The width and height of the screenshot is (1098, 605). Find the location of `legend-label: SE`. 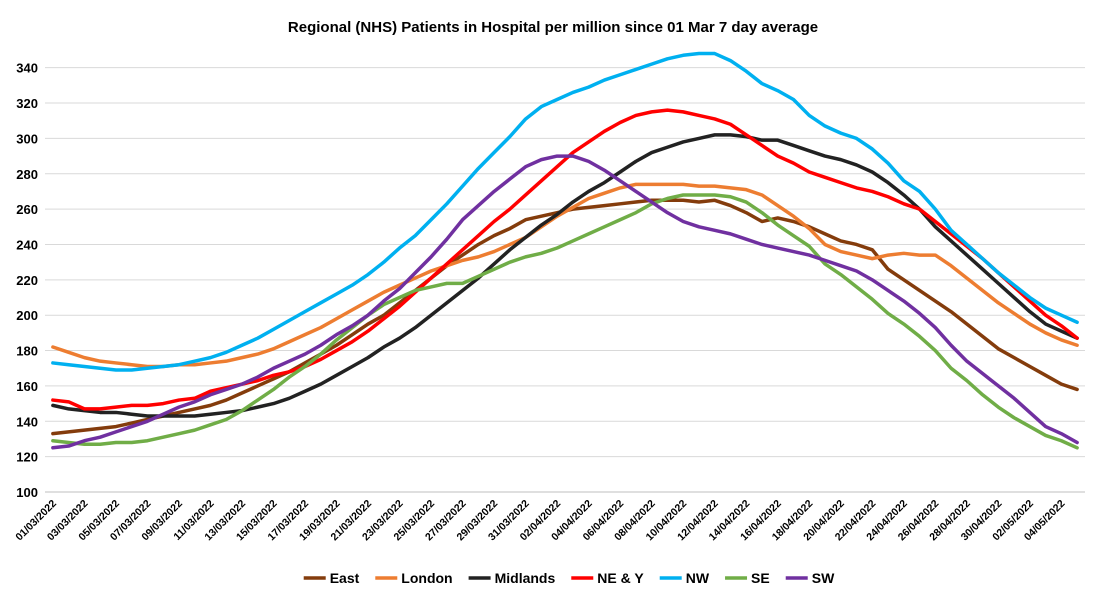

legend-label: SE is located at coordinates (760, 578).